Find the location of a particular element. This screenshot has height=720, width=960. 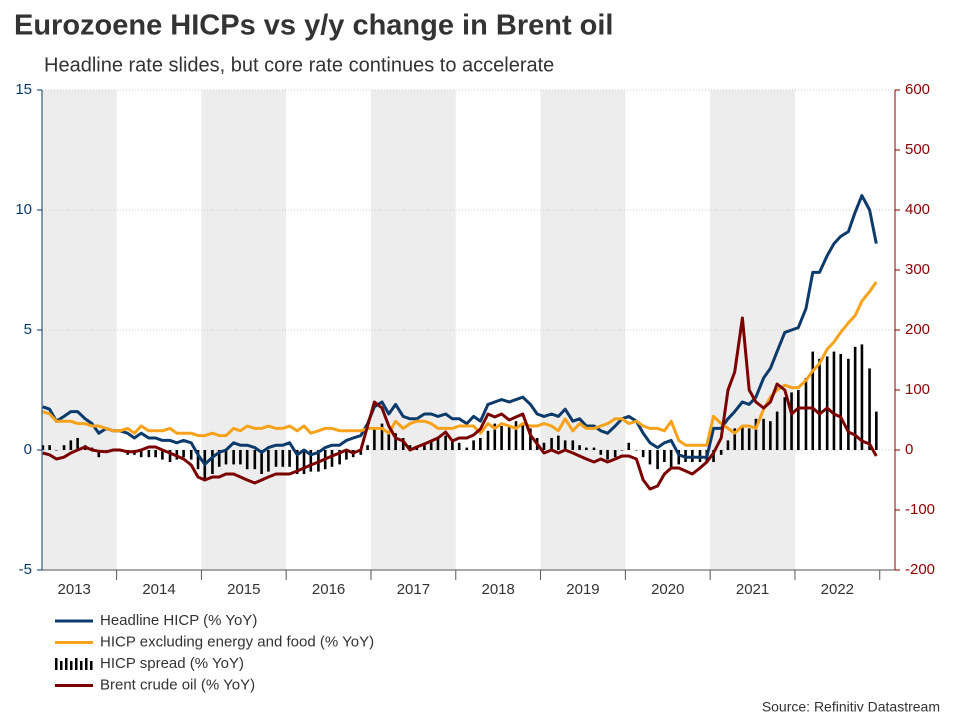

x-tick-label: 2021 is located at coordinates (752, 589).